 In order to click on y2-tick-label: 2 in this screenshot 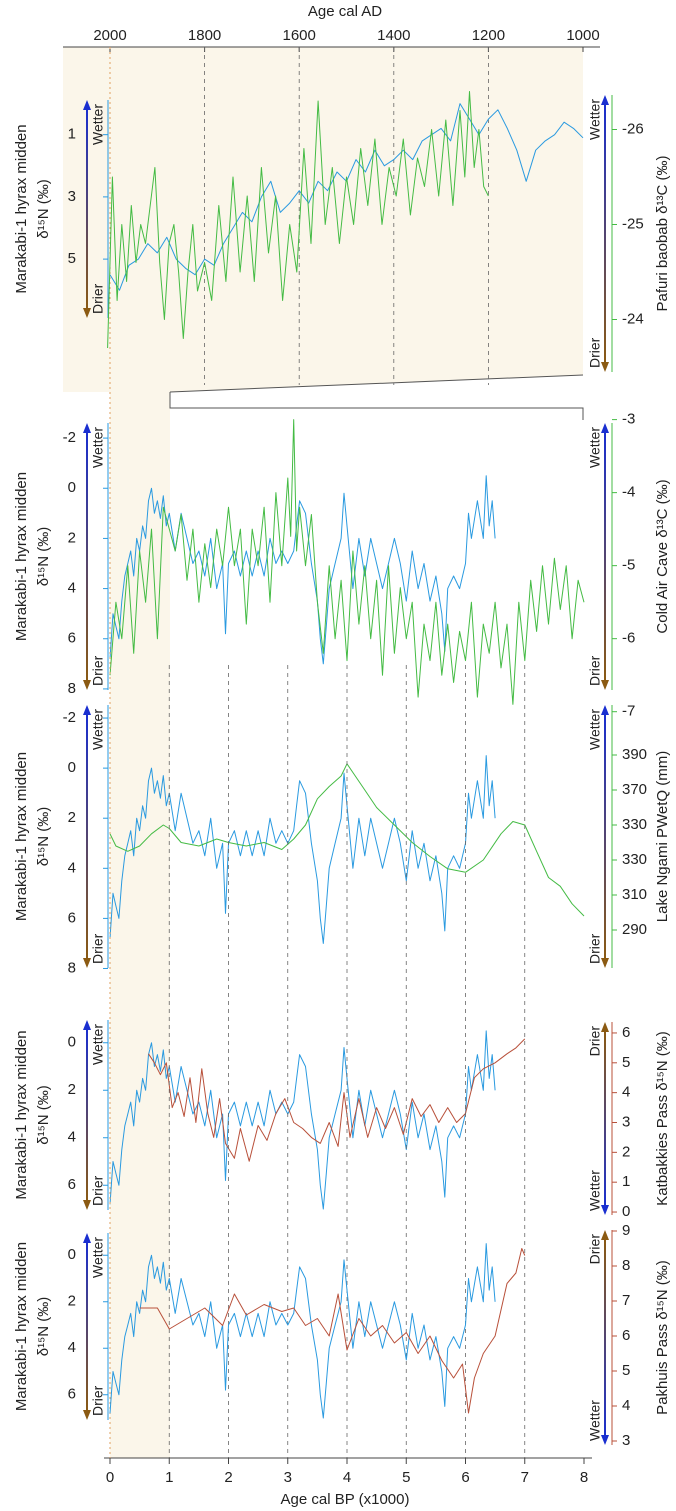, I will do `click(626, 1151)`.